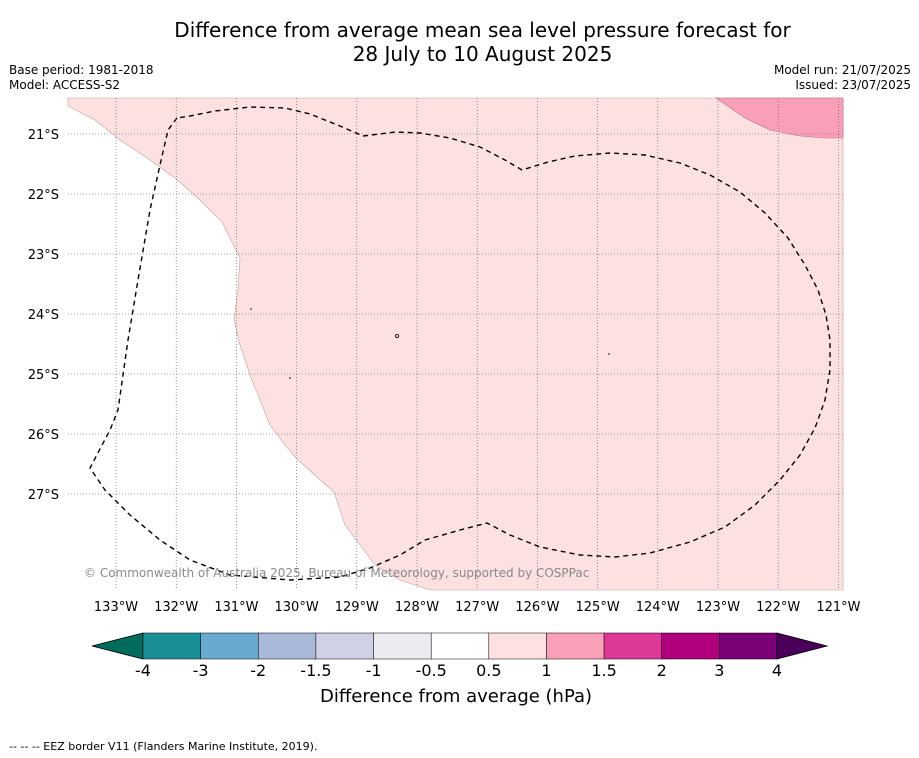 The height and width of the screenshot is (758, 919). What do you see at coordinates (537, 607) in the screenshot?
I see `longitude-label: 126°W` at bounding box center [537, 607].